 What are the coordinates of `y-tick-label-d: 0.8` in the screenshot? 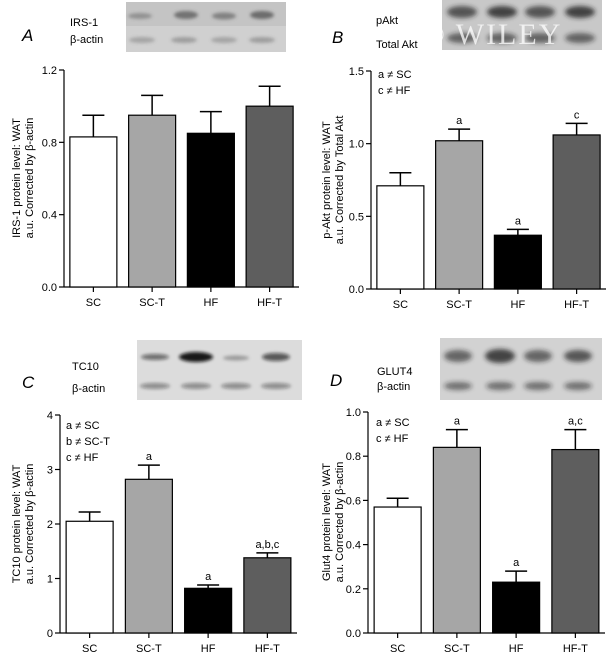 It's located at (353, 457).